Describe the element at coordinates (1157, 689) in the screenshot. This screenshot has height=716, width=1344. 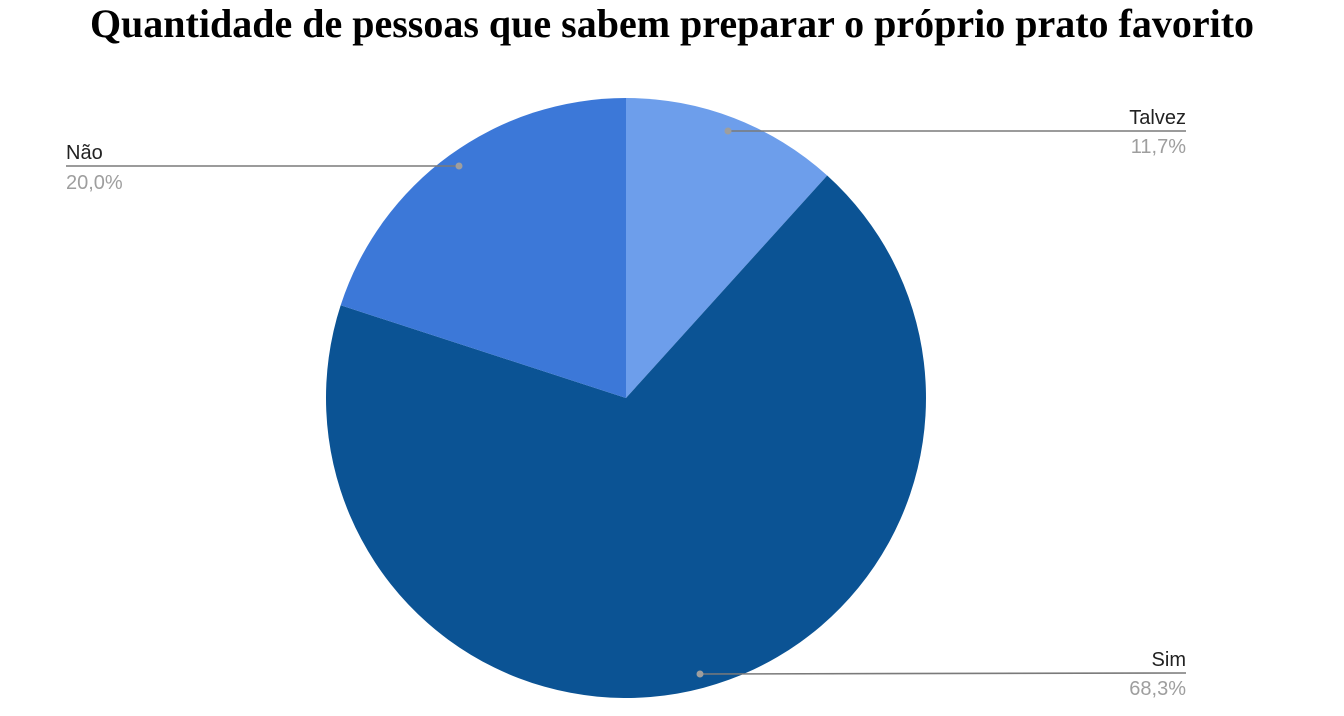
I see `label-pct-sim: 68,3%` at that location.